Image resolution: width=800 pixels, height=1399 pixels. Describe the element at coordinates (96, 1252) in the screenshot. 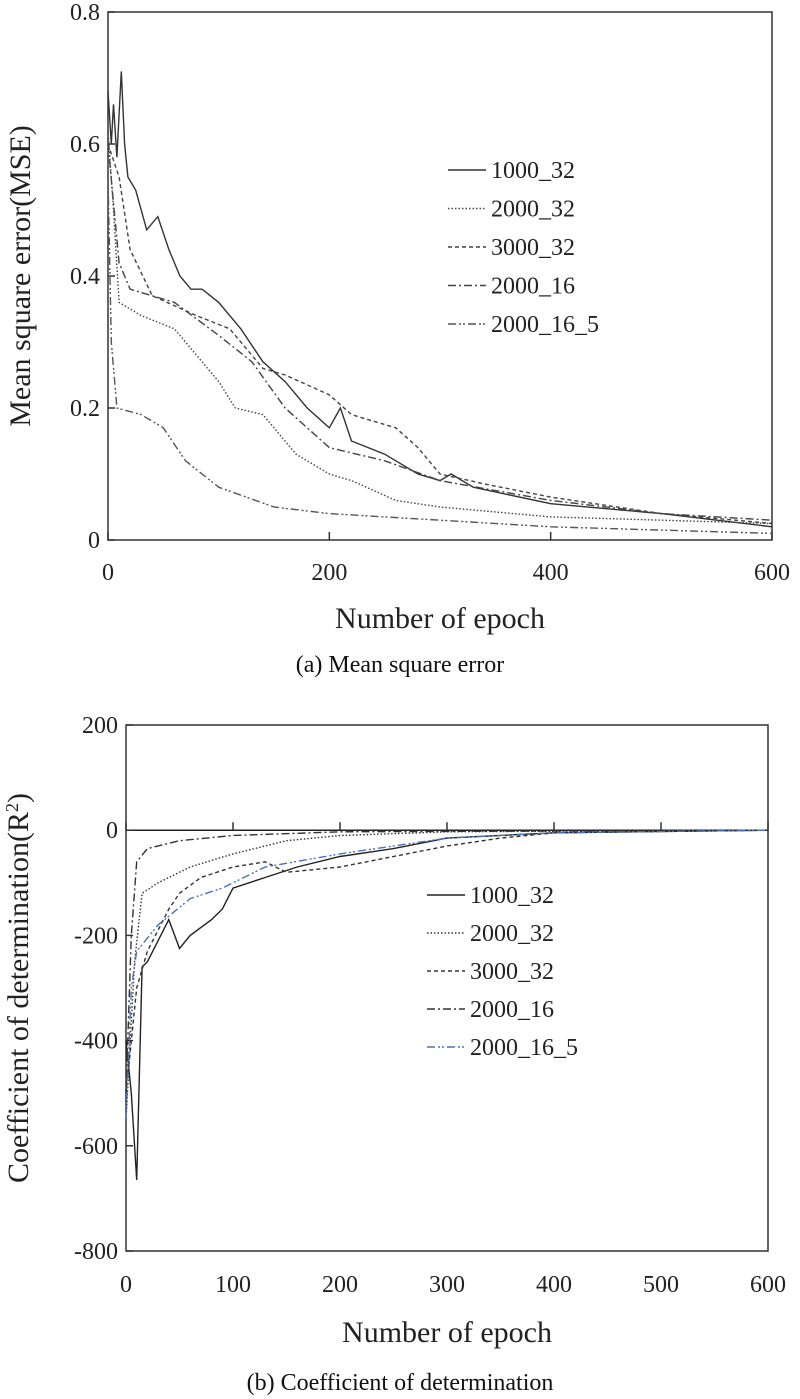

I see `y-tick-label: -800` at that location.